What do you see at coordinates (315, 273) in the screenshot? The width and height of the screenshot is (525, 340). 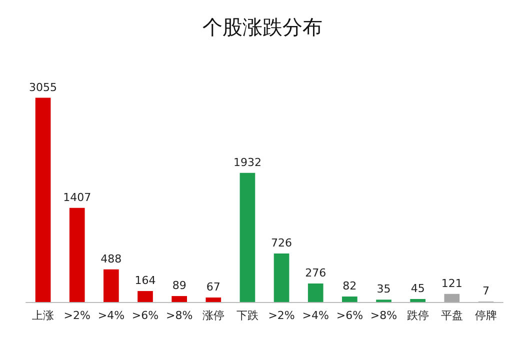 I see `data-label: 276` at bounding box center [315, 273].